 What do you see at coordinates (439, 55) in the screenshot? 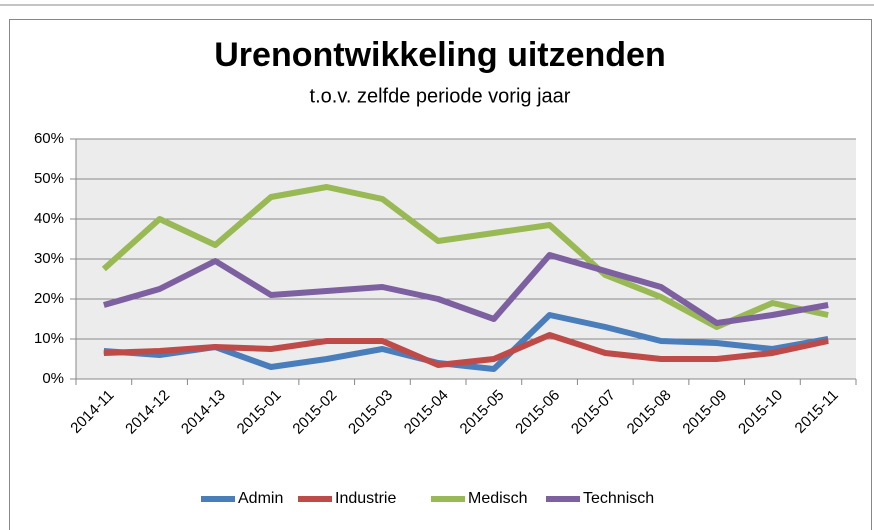
I see `chart-title: Urenontwikkeling uitzenden` at bounding box center [439, 55].